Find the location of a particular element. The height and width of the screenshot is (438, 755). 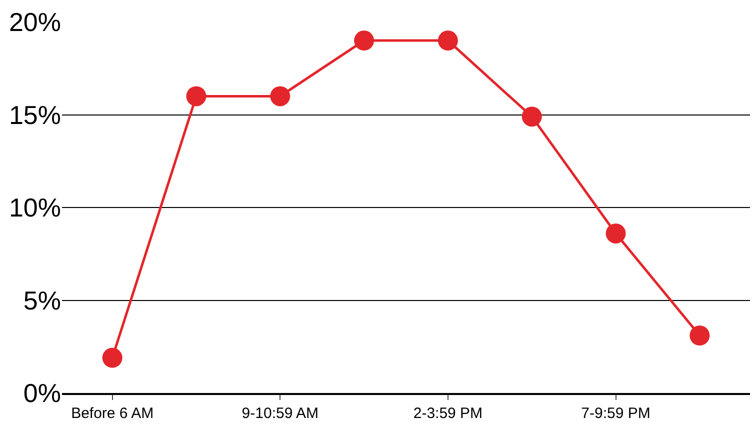

x-tick-label: 2-3:59 PM is located at coordinates (448, 413).